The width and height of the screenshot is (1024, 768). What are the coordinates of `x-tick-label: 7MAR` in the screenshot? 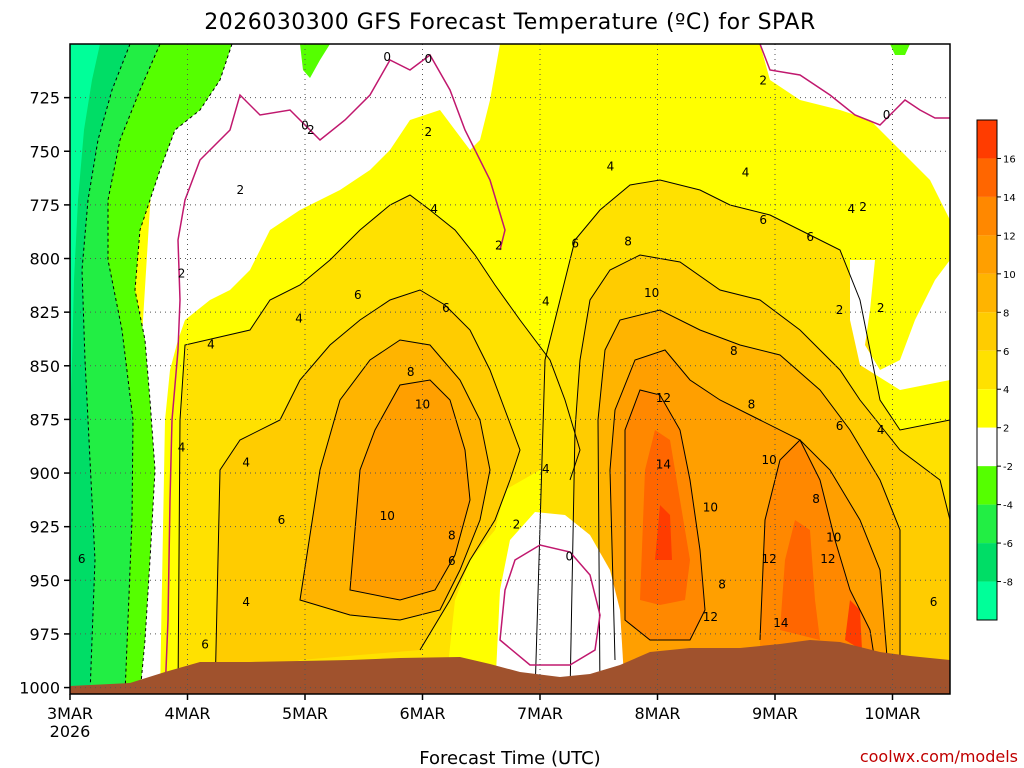 It's located at (540, 713).